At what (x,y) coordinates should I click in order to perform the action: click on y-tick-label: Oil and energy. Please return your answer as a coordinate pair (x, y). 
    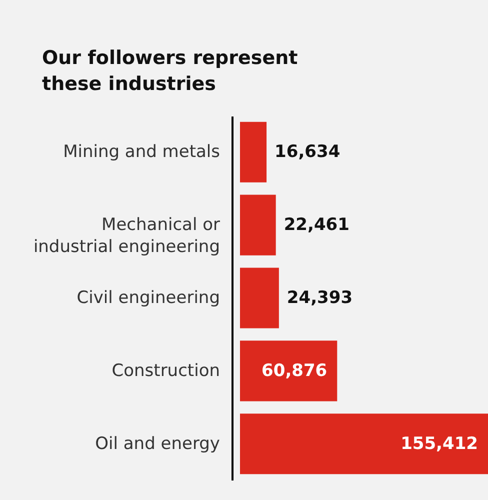
    Looking at the image, I should click on (157, 444).